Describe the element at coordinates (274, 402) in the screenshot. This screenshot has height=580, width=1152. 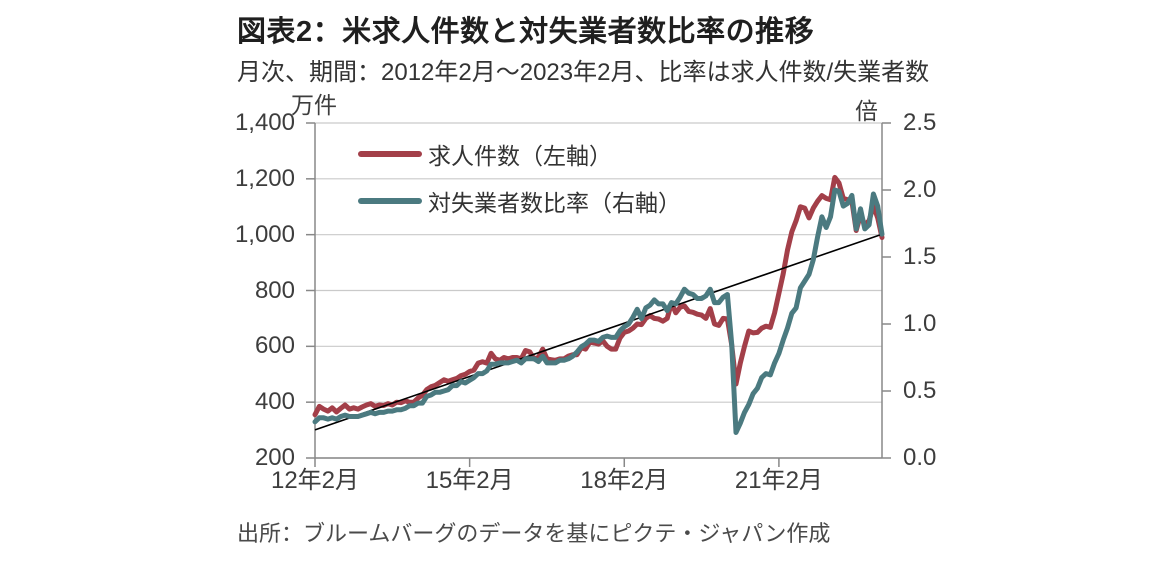
I see `left-axis-tick-label: 400` at that location.